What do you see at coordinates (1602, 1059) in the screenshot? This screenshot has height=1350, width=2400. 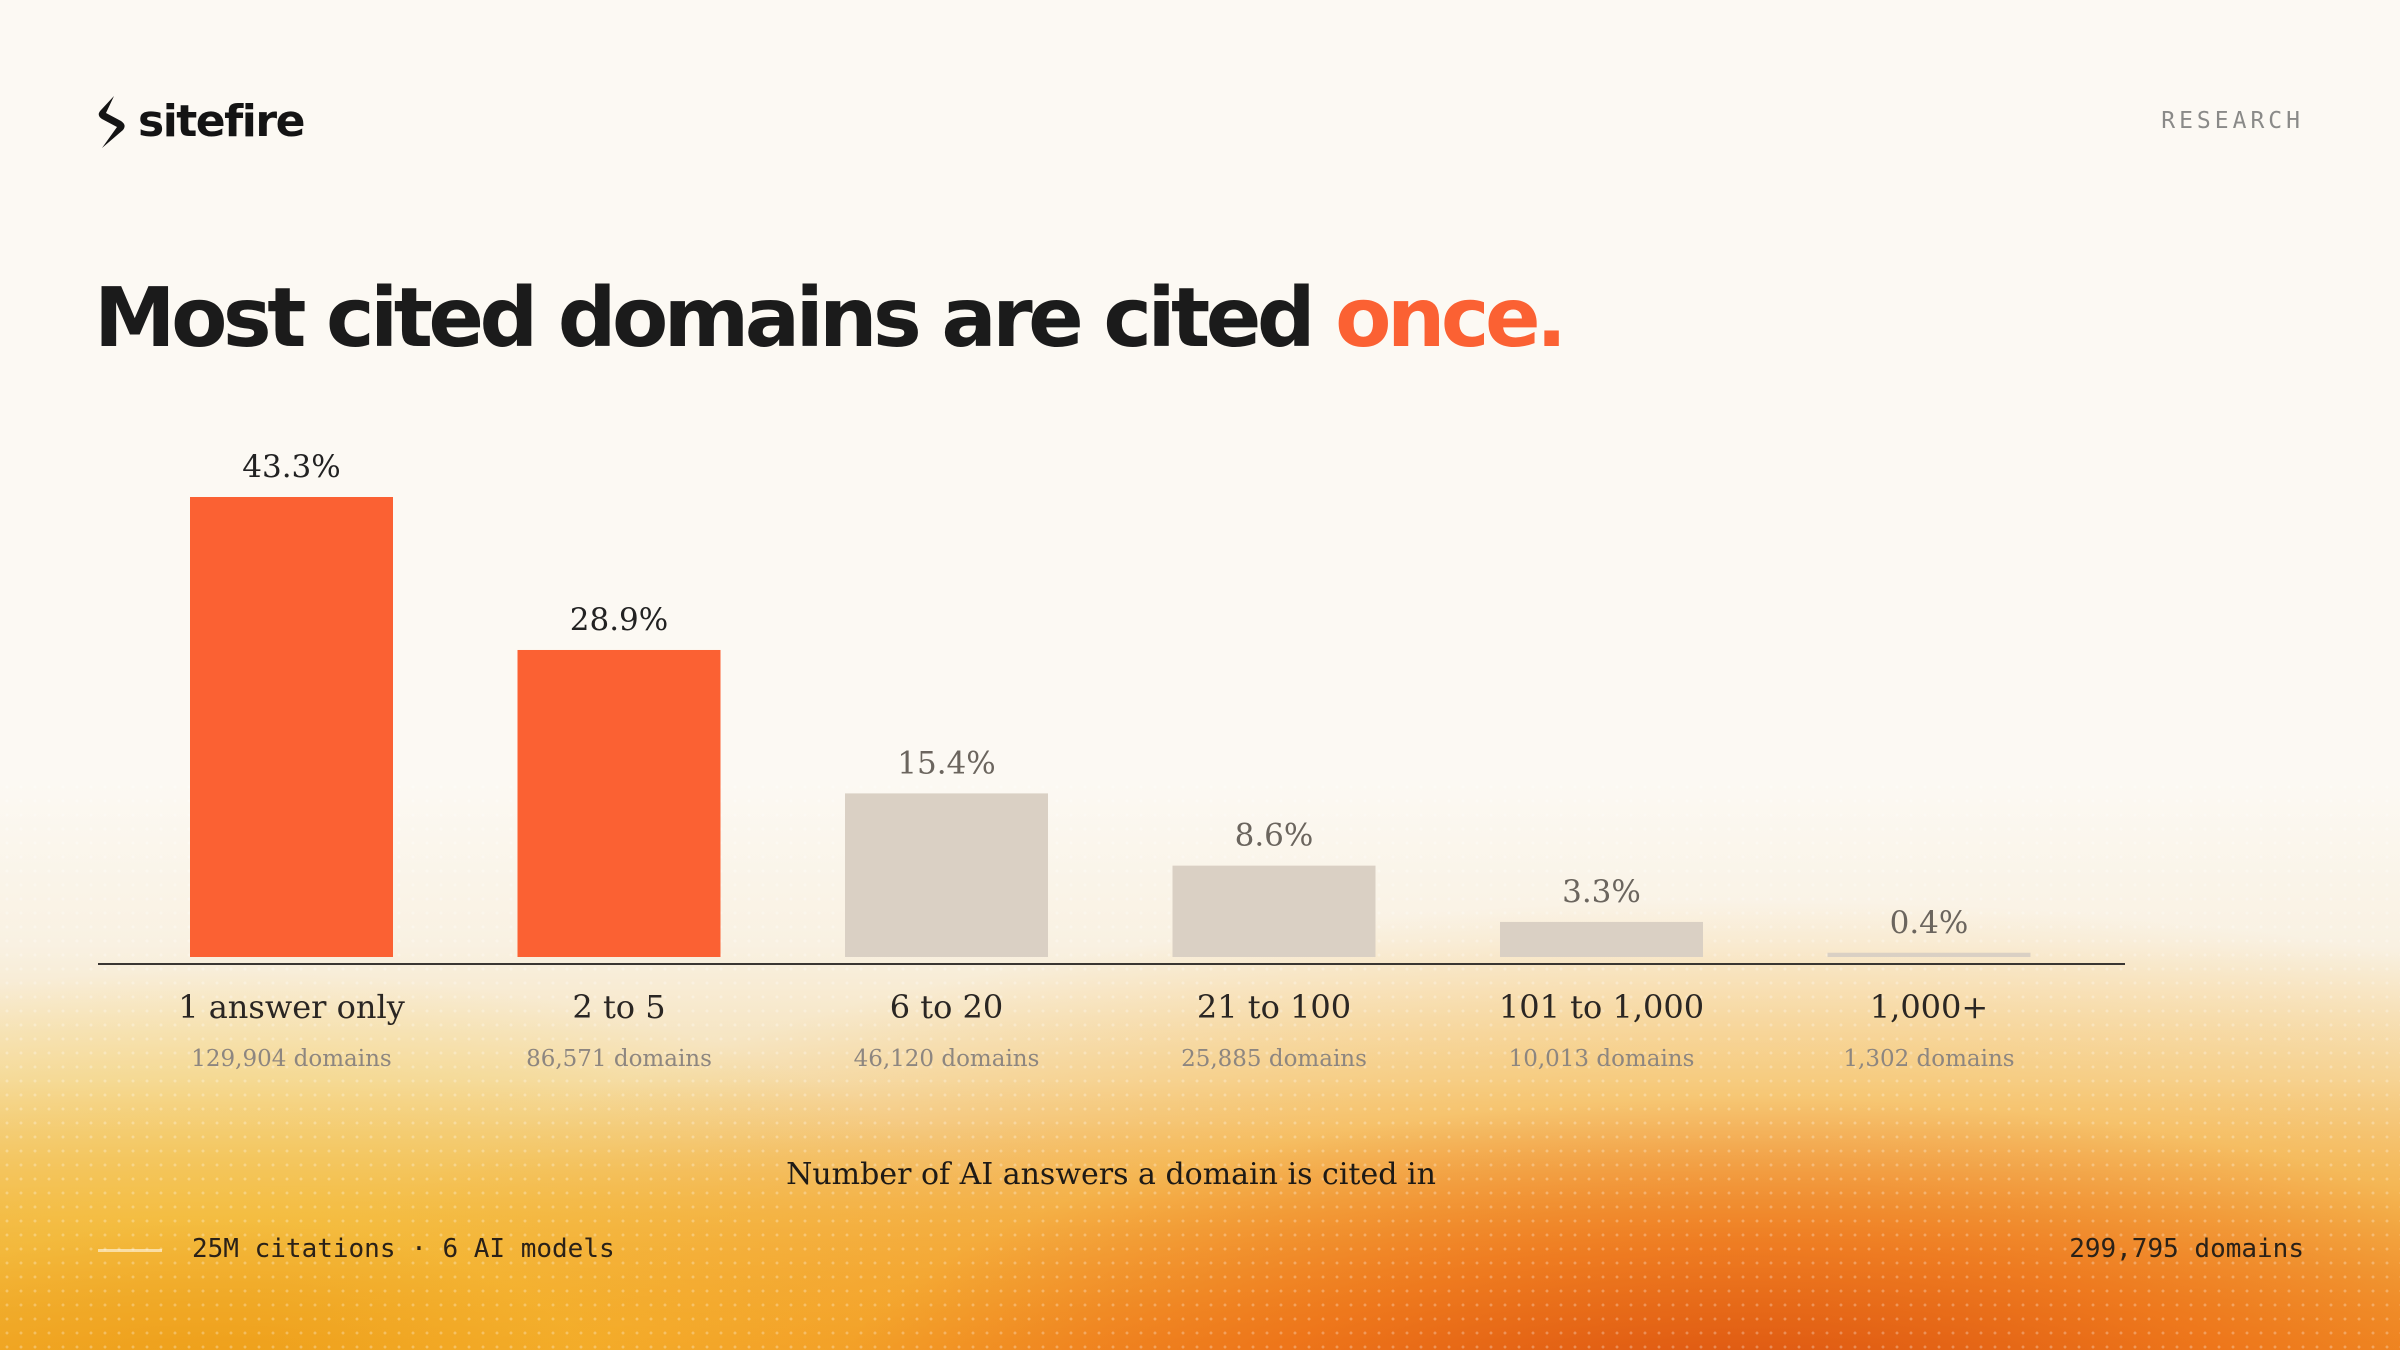 I see `domain-count-label: 10,013 domains` at bounding box center [1602, 1059].